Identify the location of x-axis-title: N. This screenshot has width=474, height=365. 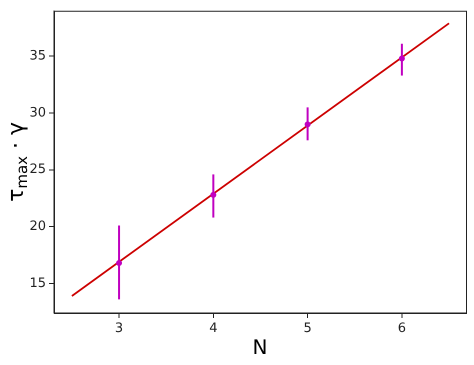
(260, 347).